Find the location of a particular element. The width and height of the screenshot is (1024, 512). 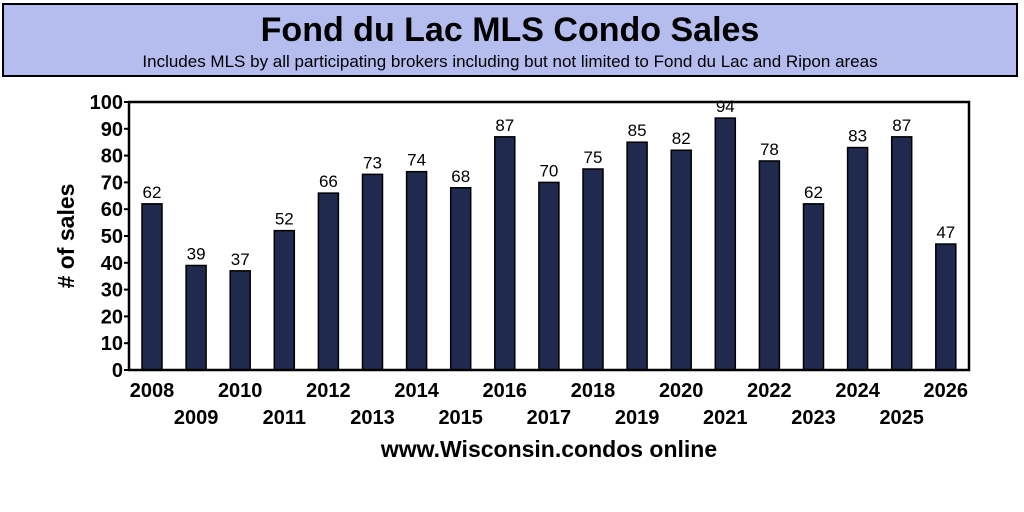

y-tick-label: 100 is located at coordinates (106, 103).